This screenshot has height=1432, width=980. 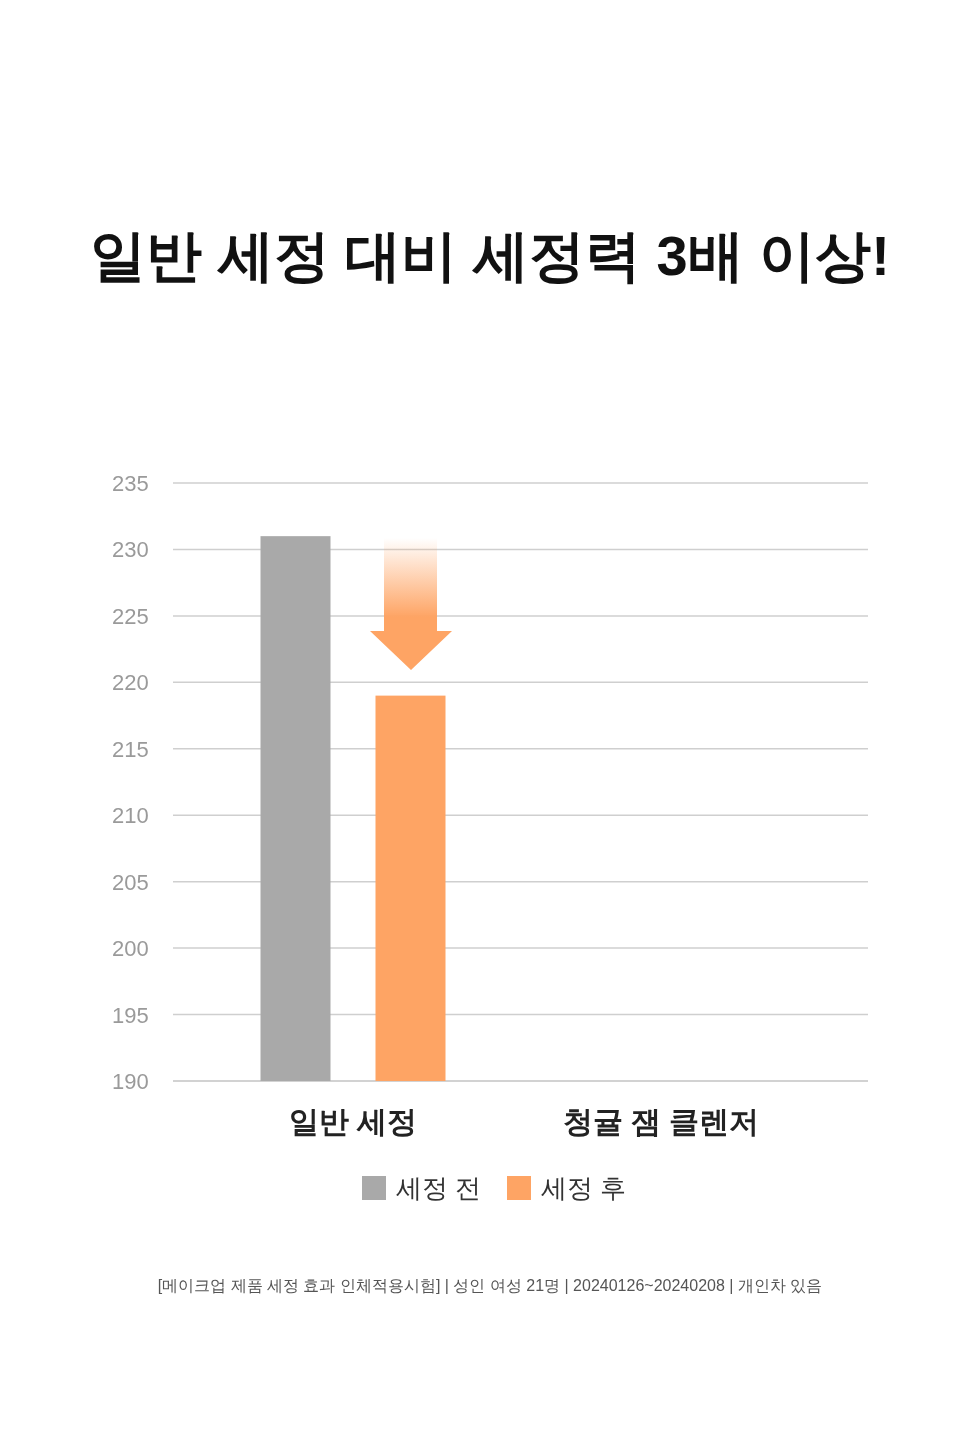 What do you see at coordinates (661, 1121) in the screenshot?
I see `x-tick-label: 청귤 잼 클렌저` at bounding box center [661, 1121].